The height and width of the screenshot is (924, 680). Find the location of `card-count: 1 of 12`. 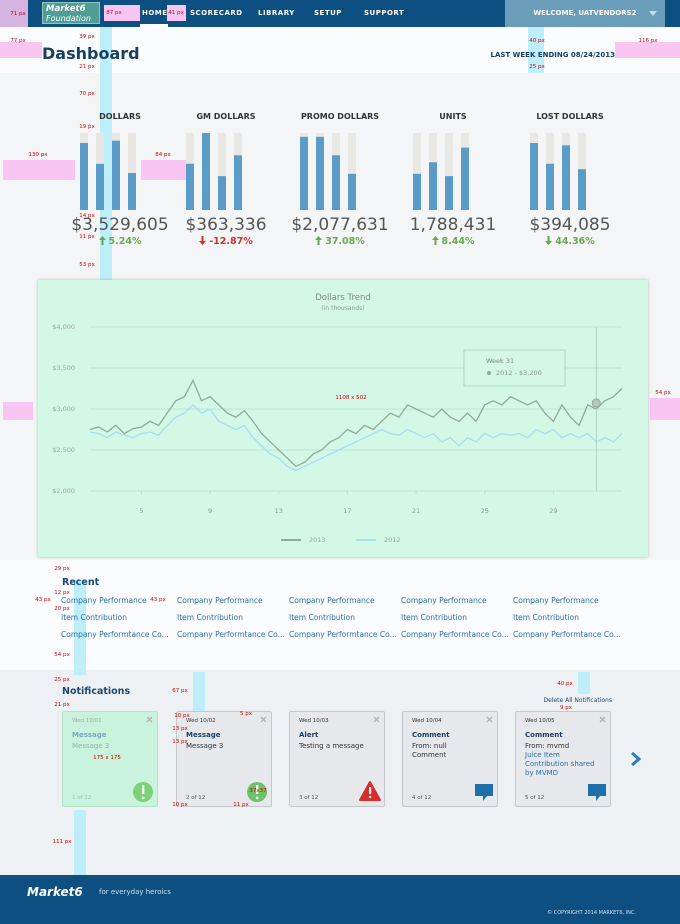

card-count: 1 of 12 is located at coordinates (82, 798).